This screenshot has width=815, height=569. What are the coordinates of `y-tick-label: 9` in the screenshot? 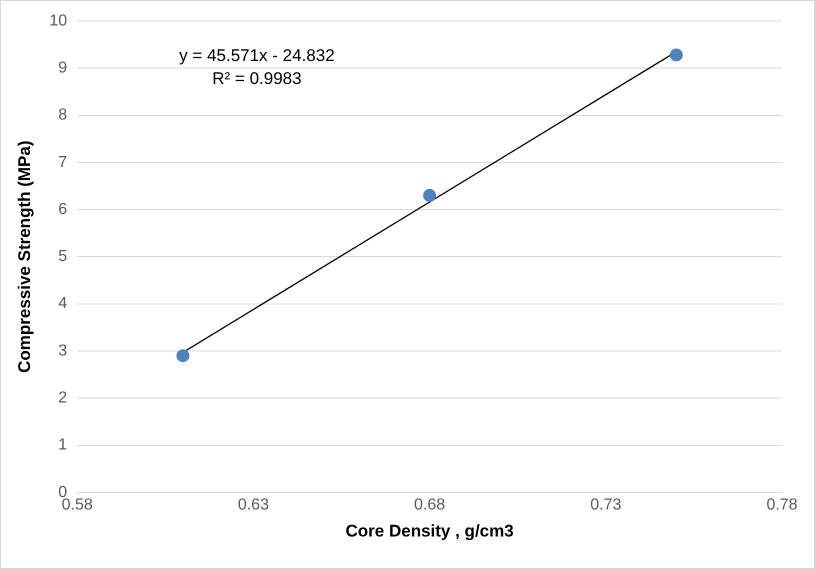 It's located at (63, 68).